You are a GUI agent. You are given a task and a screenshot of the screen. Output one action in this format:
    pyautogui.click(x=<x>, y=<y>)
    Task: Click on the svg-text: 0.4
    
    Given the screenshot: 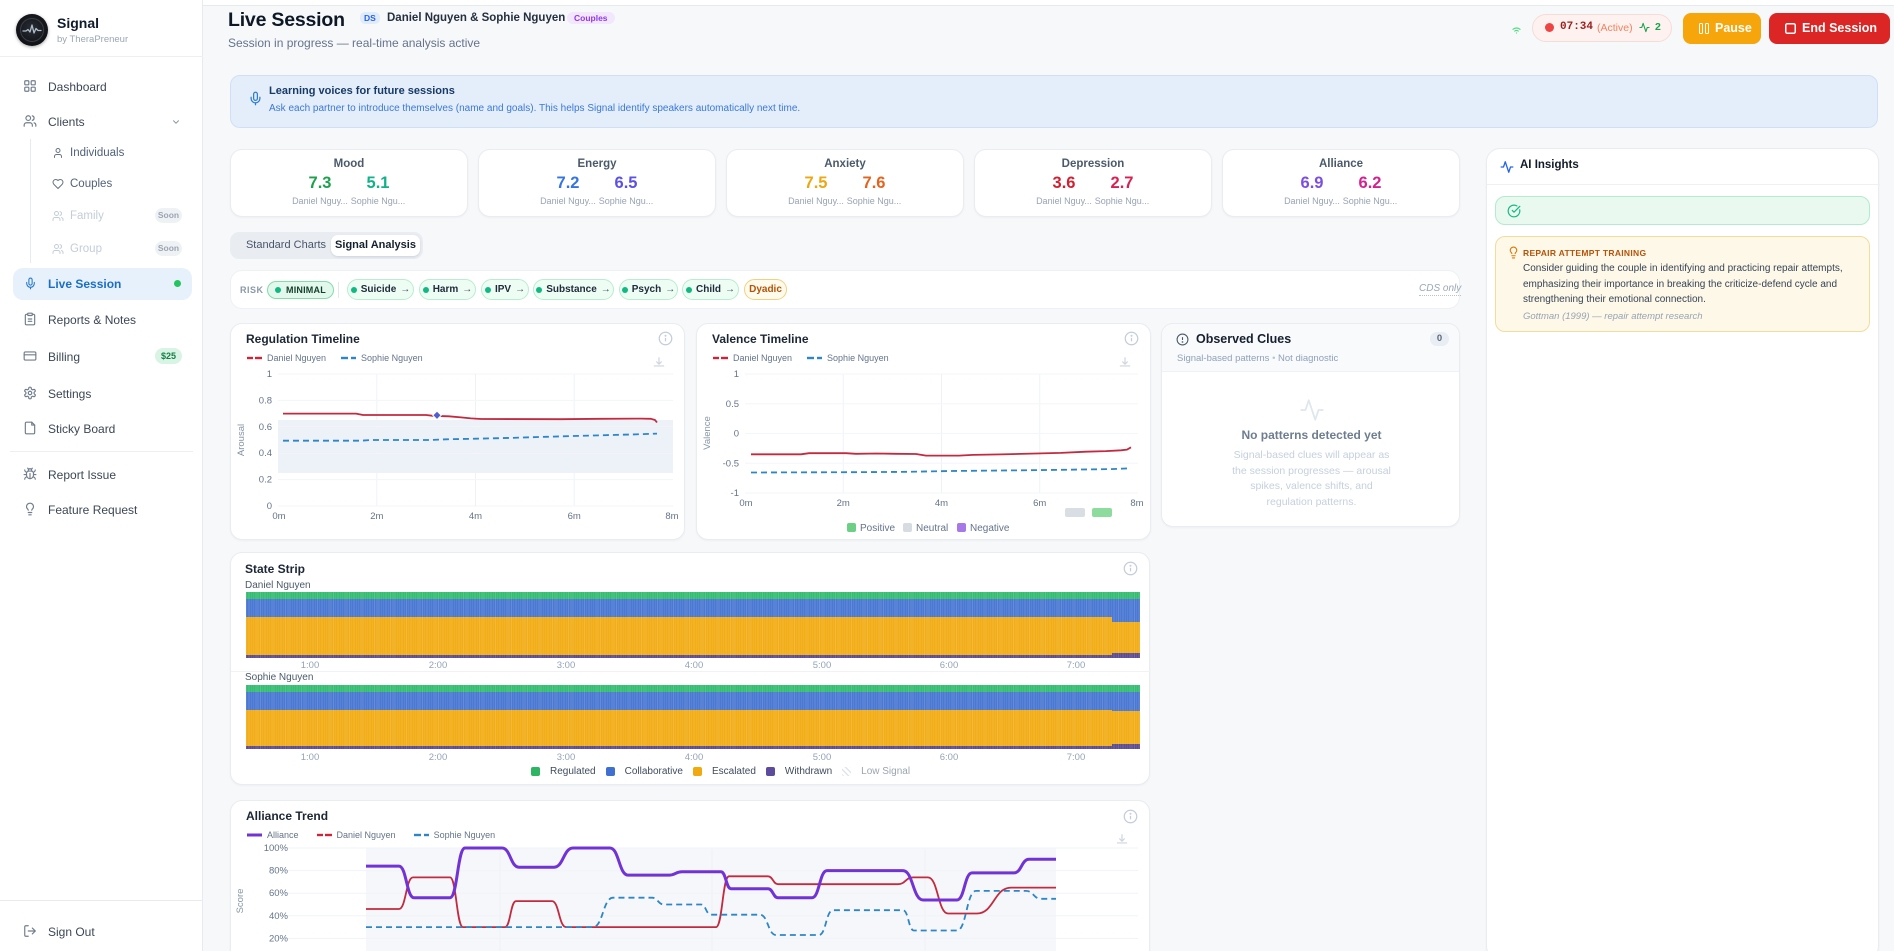 What is the action you would take?
    pyautogui.click(x=265, y=453)
    